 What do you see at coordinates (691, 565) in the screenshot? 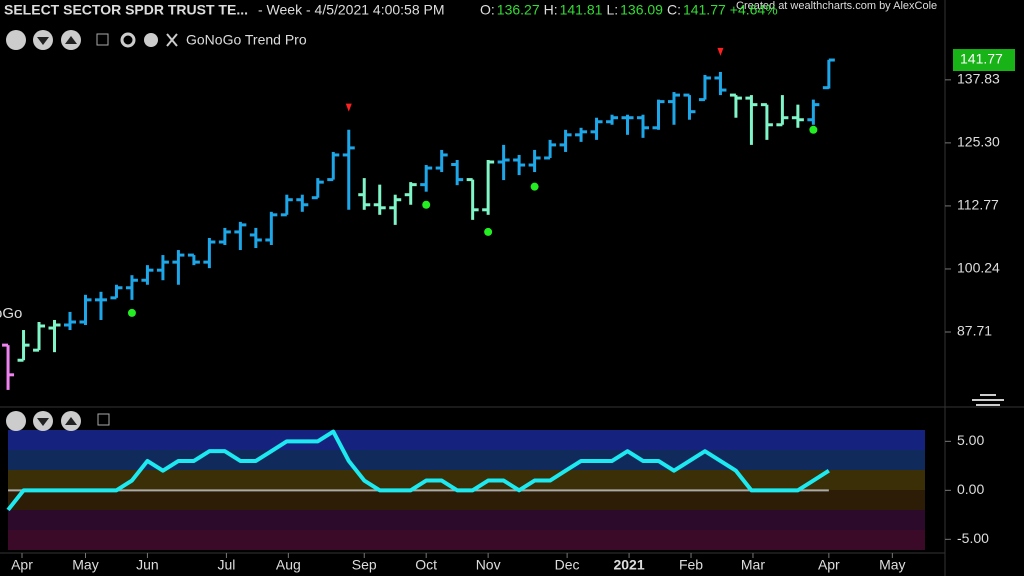
I see `x-tick-label: Feb` at bounding box center [691, 565].